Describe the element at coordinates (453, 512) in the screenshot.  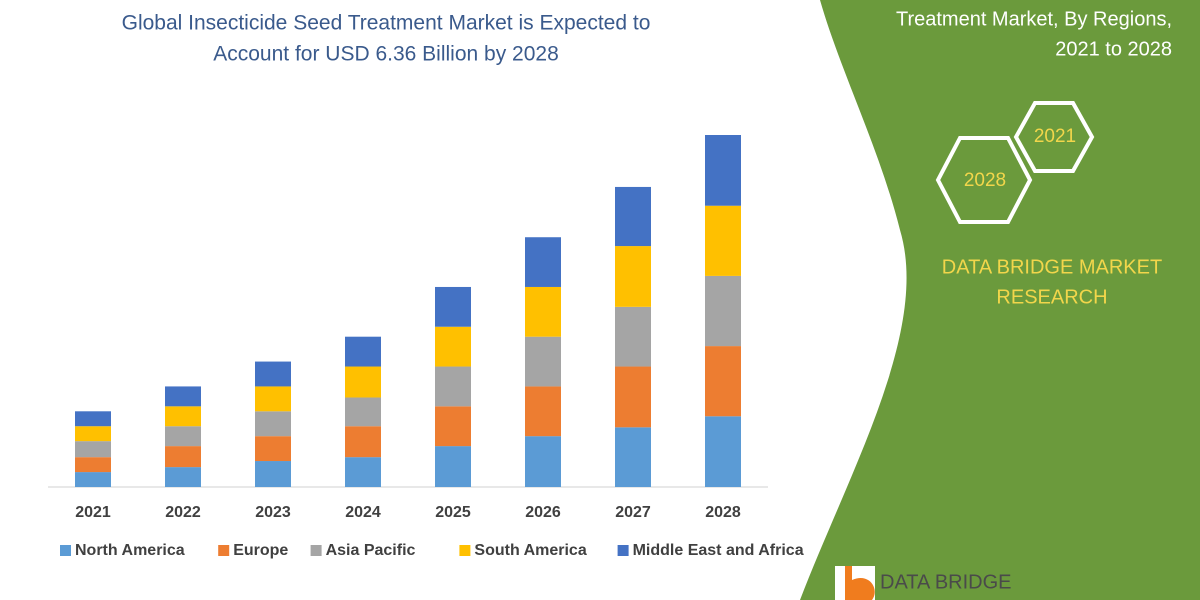
I see `x-tick-label: 2025` at that location.